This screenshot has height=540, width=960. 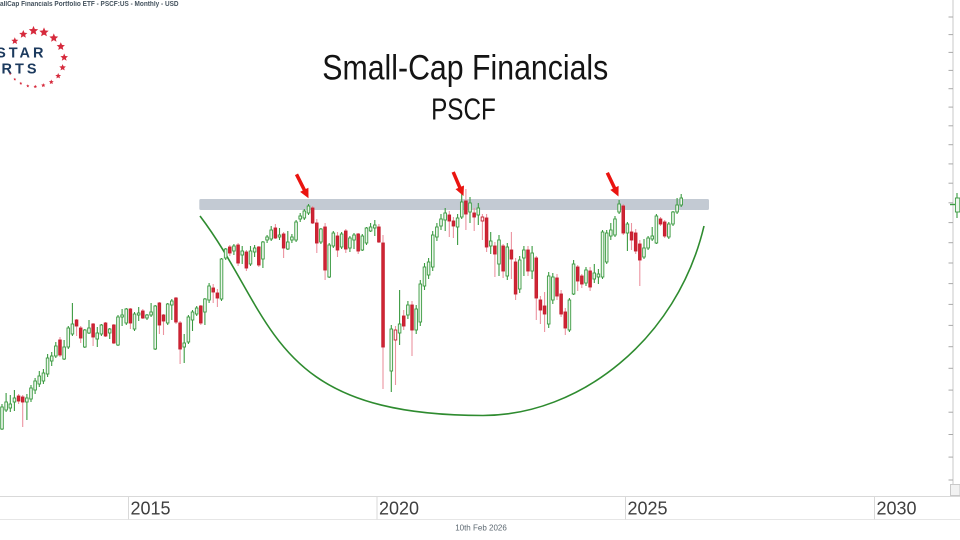 What do you see at coordinates (897, 509) in the screenshot?
I see `svg-text: 2030` at bounding box center [897, 509].